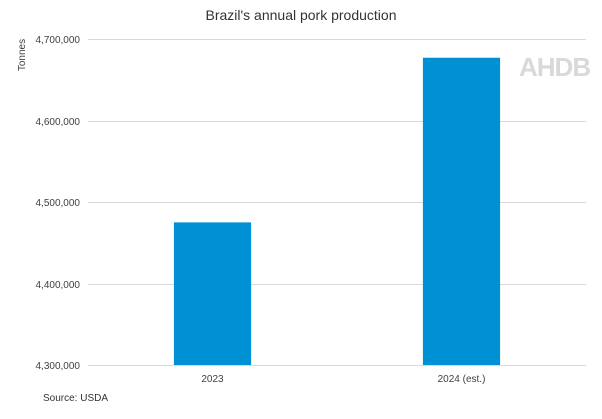  I want to click on y-tick-label: 4,400,000, so click(58, 285).